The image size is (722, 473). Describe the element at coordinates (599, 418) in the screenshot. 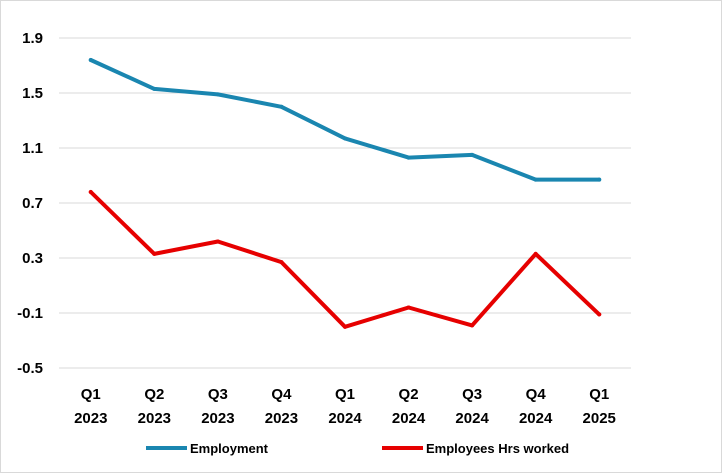

I see `x-tick-label-year: 2025` at that location.